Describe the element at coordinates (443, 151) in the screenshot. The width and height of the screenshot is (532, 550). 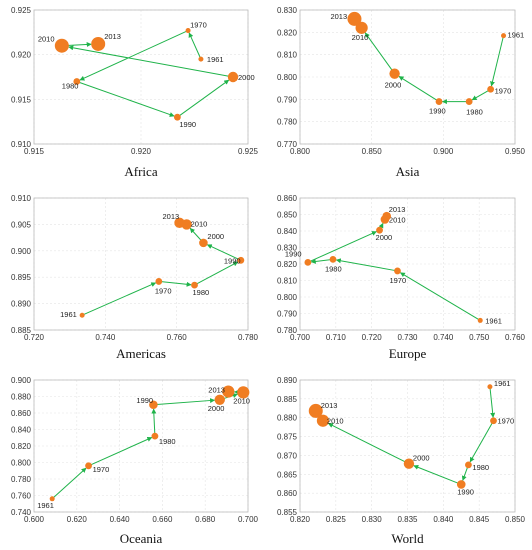
I see `x-tick-label: 0.900` at that location.